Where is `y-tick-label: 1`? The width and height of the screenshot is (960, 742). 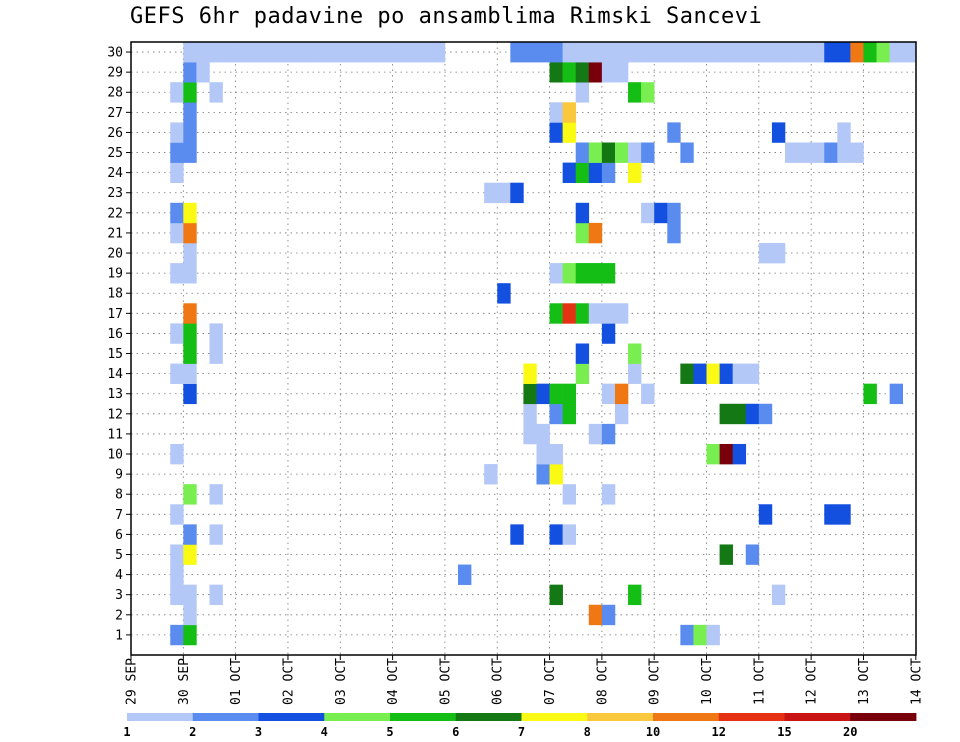 y-tick-label: 1 is located at coordinates (119, 635).